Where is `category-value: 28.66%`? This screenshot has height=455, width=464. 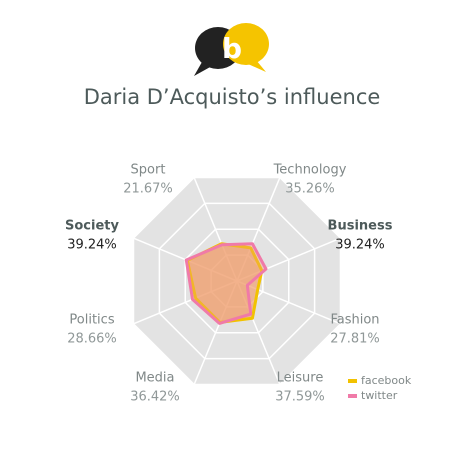
category-value: 28.66% is located at coordinates (92, 339).